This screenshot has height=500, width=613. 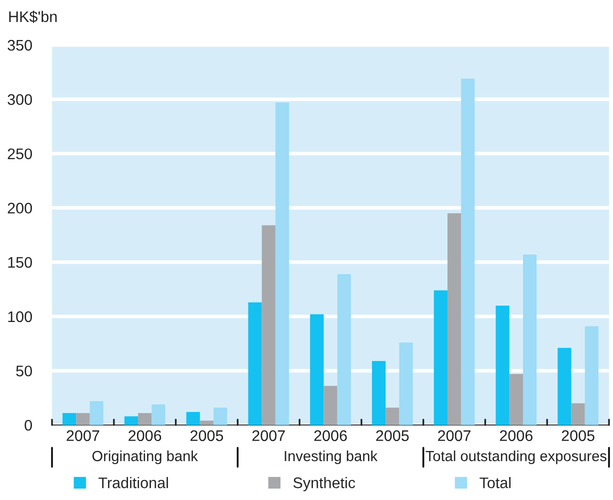 I want to click on y-tick-label: 100, so click(x=20, y=316).